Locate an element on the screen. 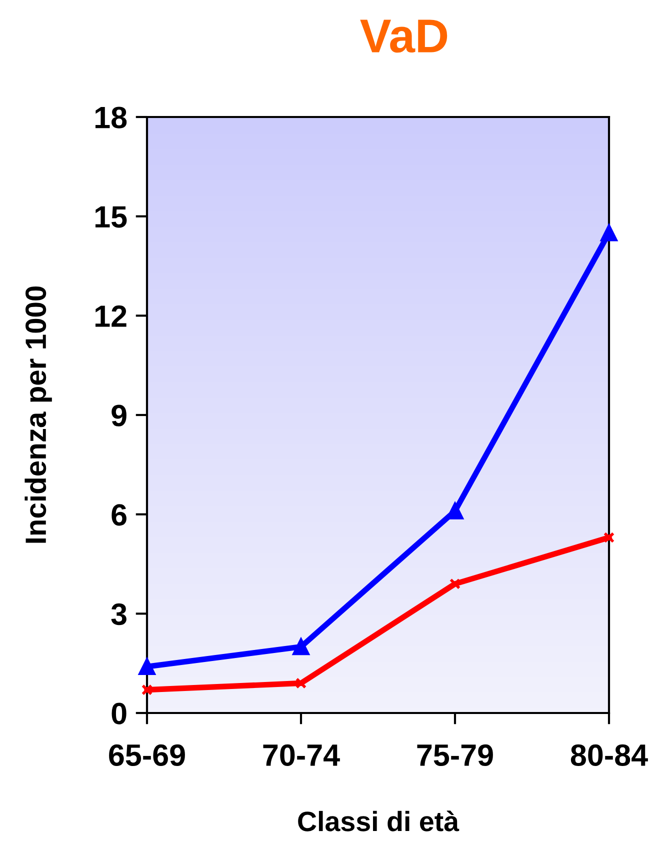 The image size is (661, 862). y-tick-label: 0 is located at coordinates (119, 713).